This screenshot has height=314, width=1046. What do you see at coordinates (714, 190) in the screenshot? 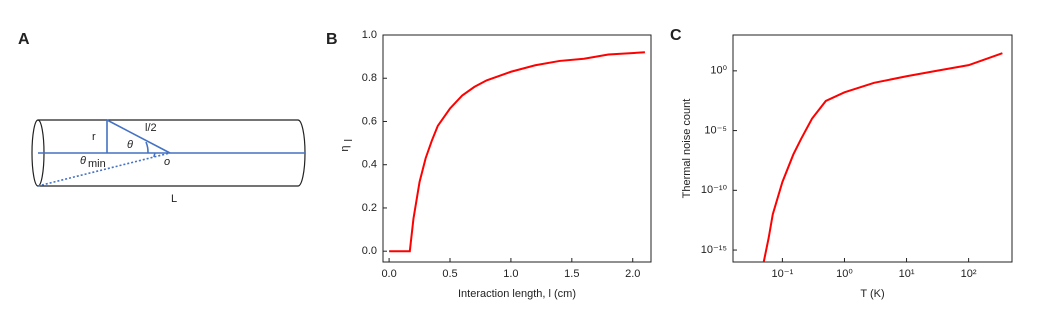
I see `y-tick-label: 10⁻¹⁰` at bounding box center [714, 190].